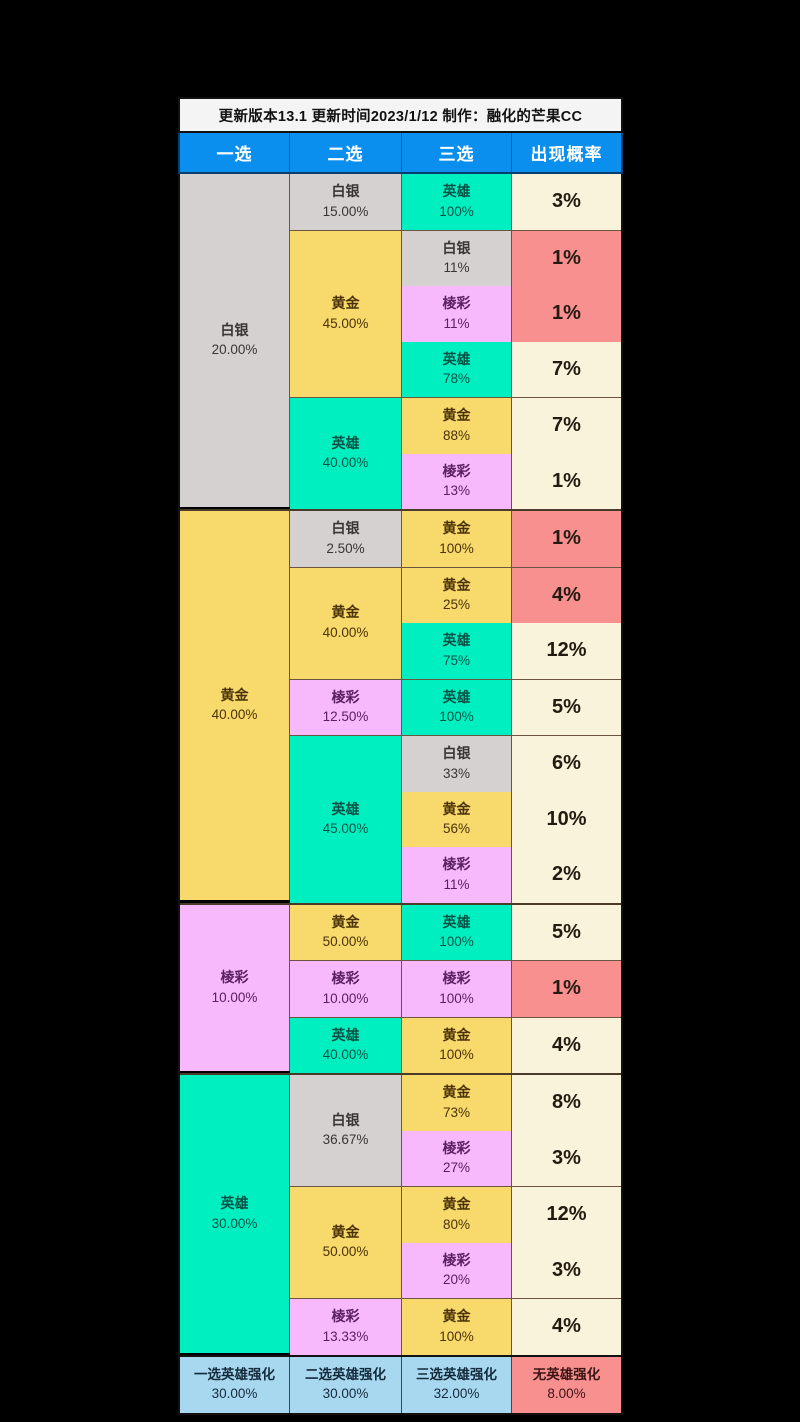  What do you see at coordinates (457, 1158) in the screenshot?
I see `pick3-cell: 棱彩 27%` at bounding box center [457, 1158].